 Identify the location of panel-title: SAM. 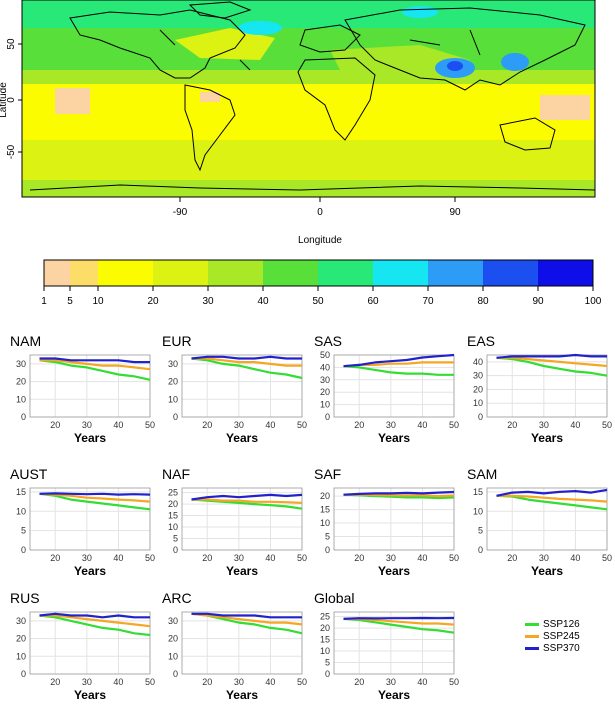
(482, 474).